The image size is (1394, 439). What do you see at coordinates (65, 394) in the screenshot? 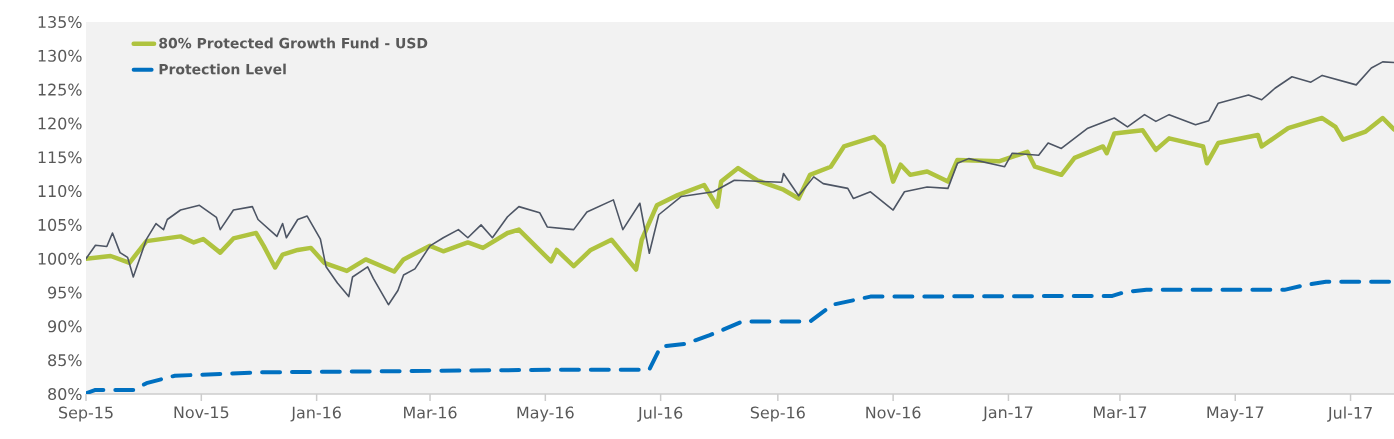
I see `y-tick-label: 80%` at bounding box center [65, 394].